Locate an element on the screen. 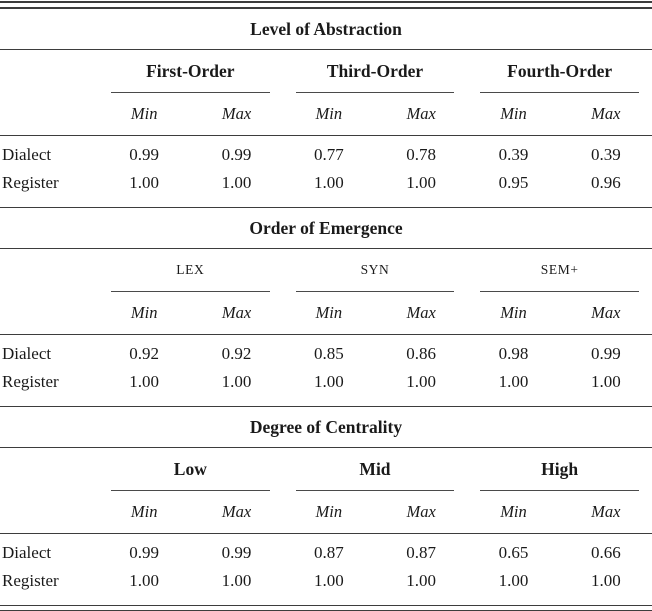  table-row-dialect: Dialect 0.99 0.99 0.87 0.87 0.65 0.66 is located at coordinates (326, 553).